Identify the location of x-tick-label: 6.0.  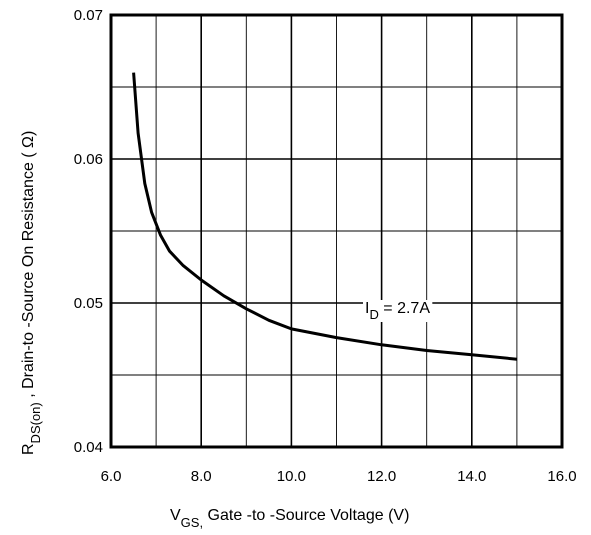
(111, 476).